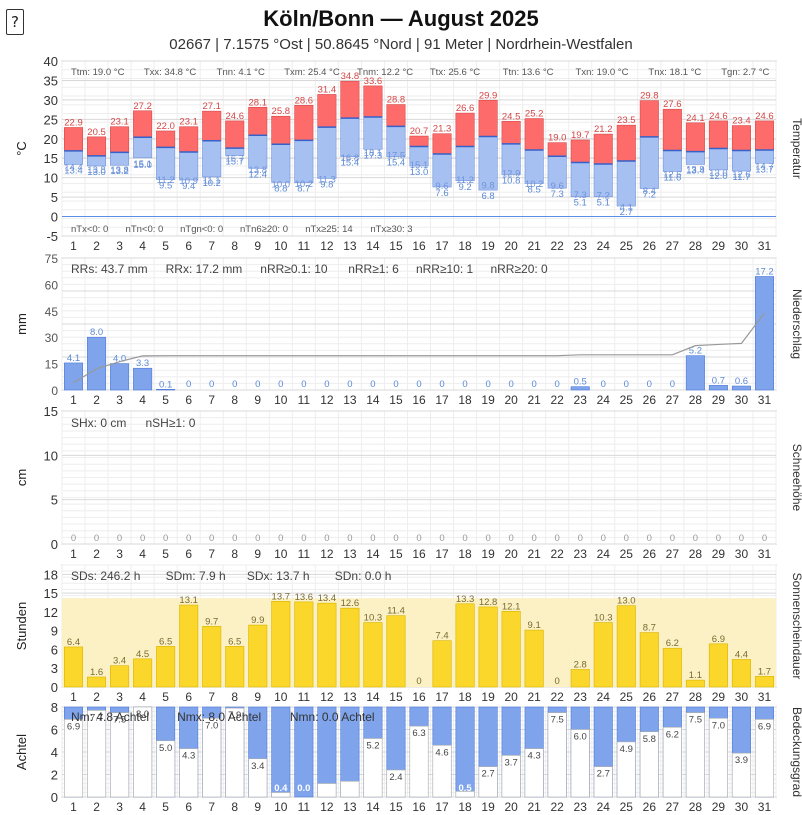  I want to click on precip-value: 0.7, so click(718, 380).